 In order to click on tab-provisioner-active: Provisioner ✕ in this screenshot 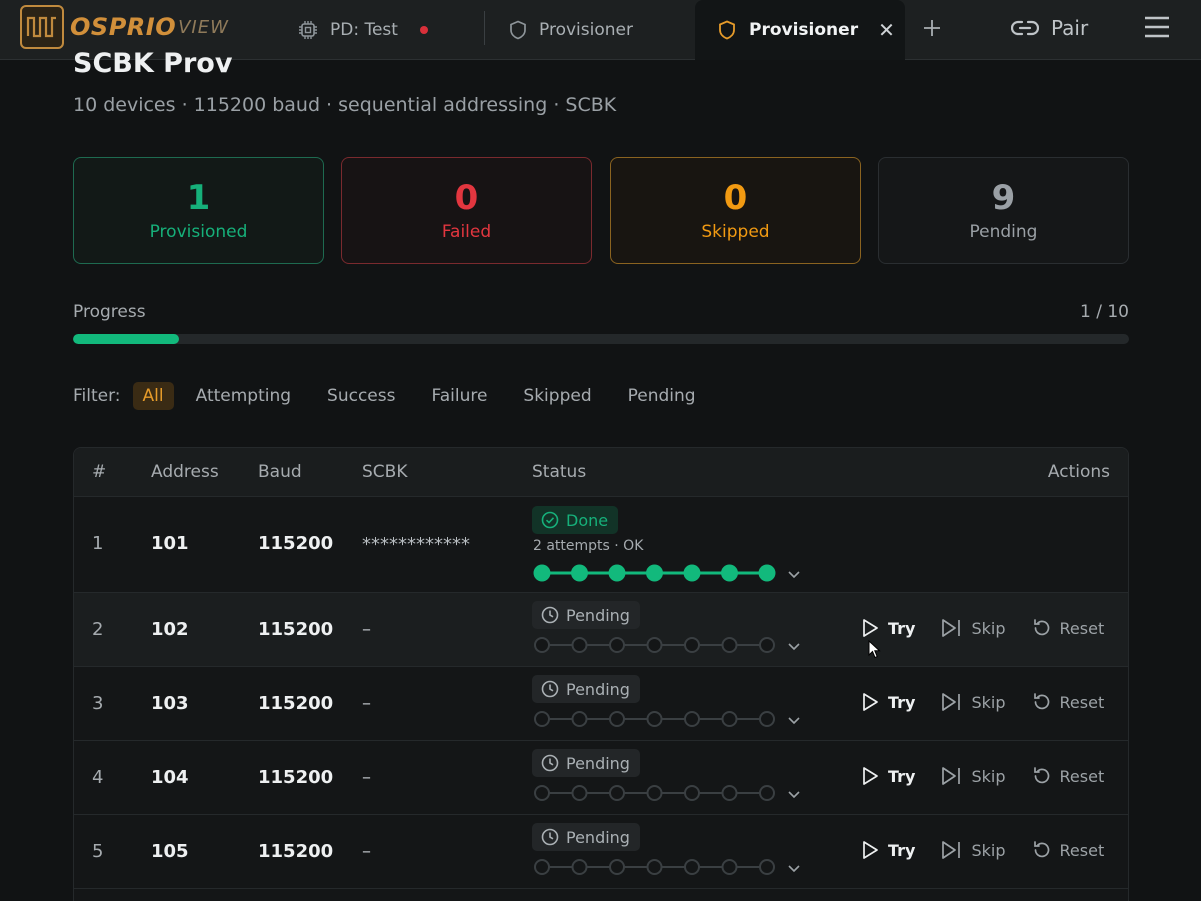, I will do `click(800, 30)`.